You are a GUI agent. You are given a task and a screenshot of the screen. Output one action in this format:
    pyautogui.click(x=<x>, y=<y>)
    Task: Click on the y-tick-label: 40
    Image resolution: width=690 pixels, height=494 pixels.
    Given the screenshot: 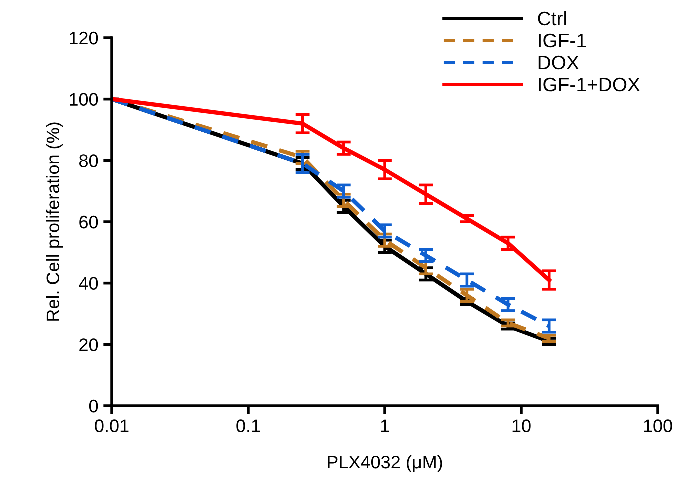 What is the action you would take?
    pyautogui.click(x=88, y=283)
    